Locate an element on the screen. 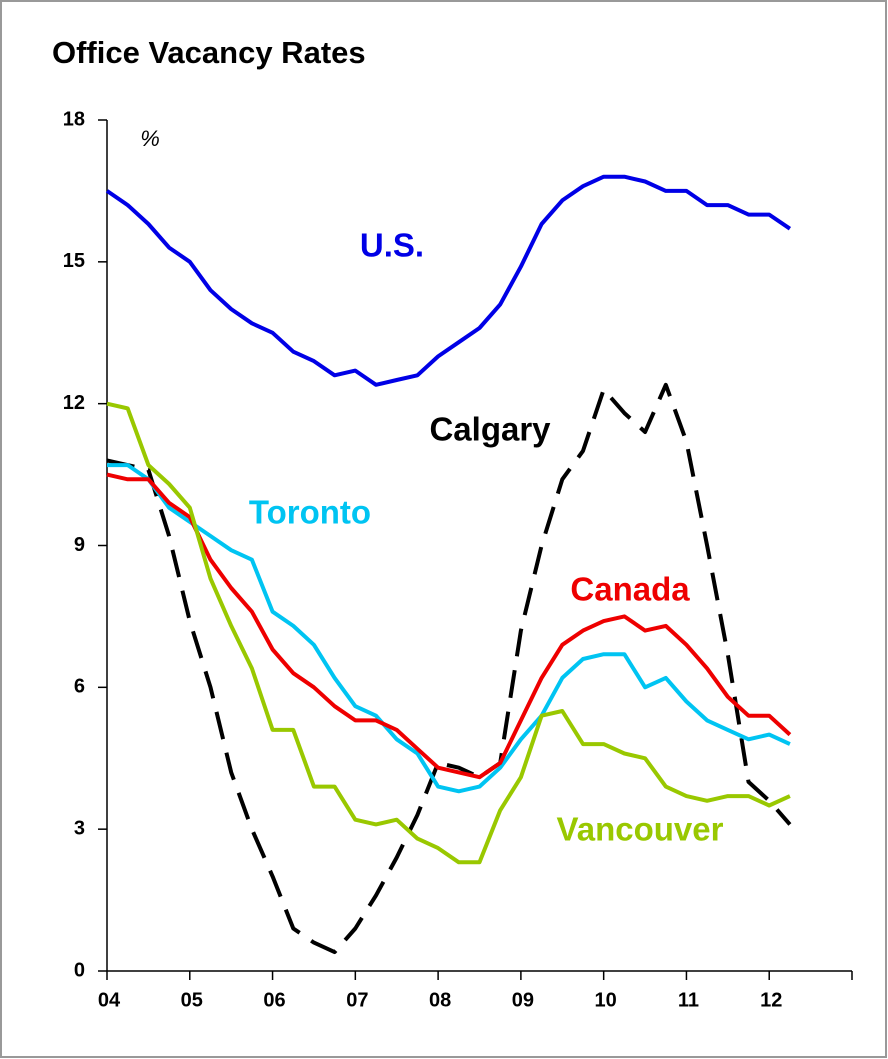 The height and width of the screenshot is (1059, 888). x-tick-label: 06 is located at coordinates (274, 1000).